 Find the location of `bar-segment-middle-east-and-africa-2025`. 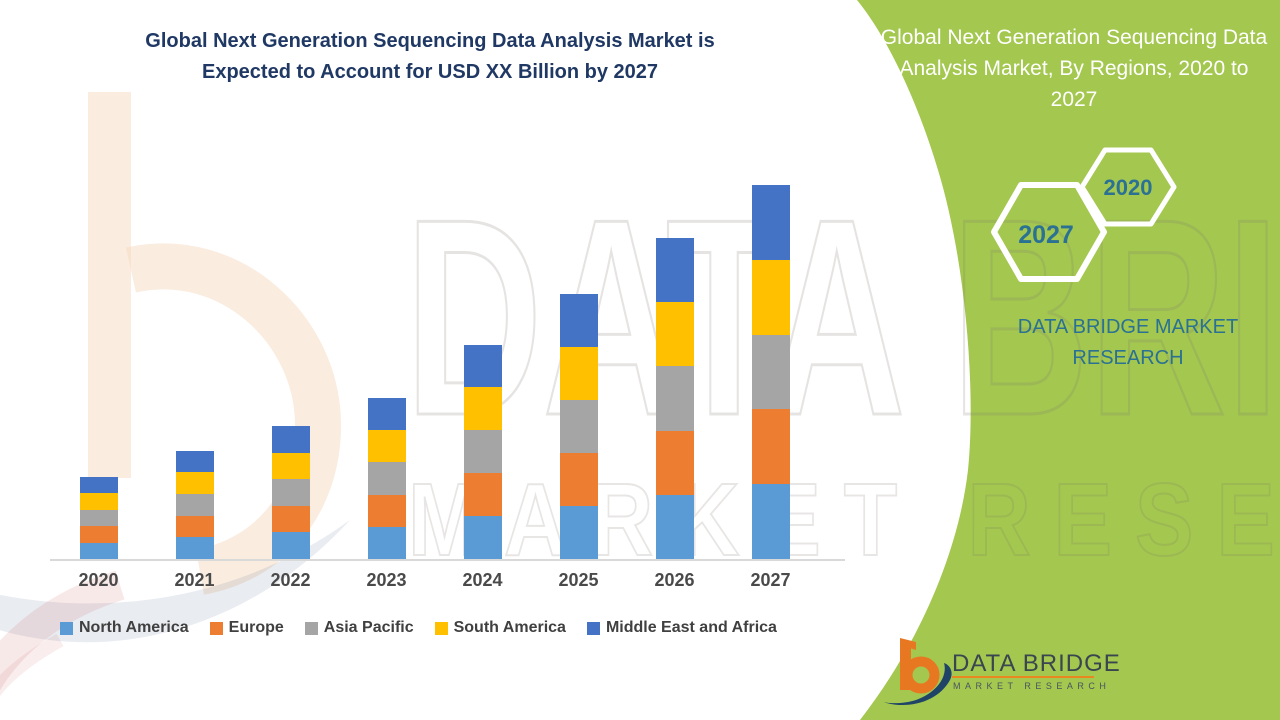

bar-segment-middle-east-and-africa-2025 is located at coordinates (578, 320).